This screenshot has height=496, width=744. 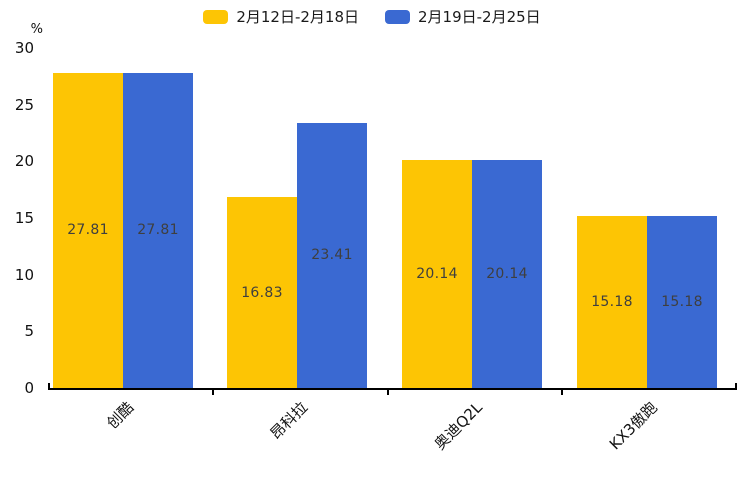 I want to click on bar-week1: 15.18, so click(x=612, y=301).